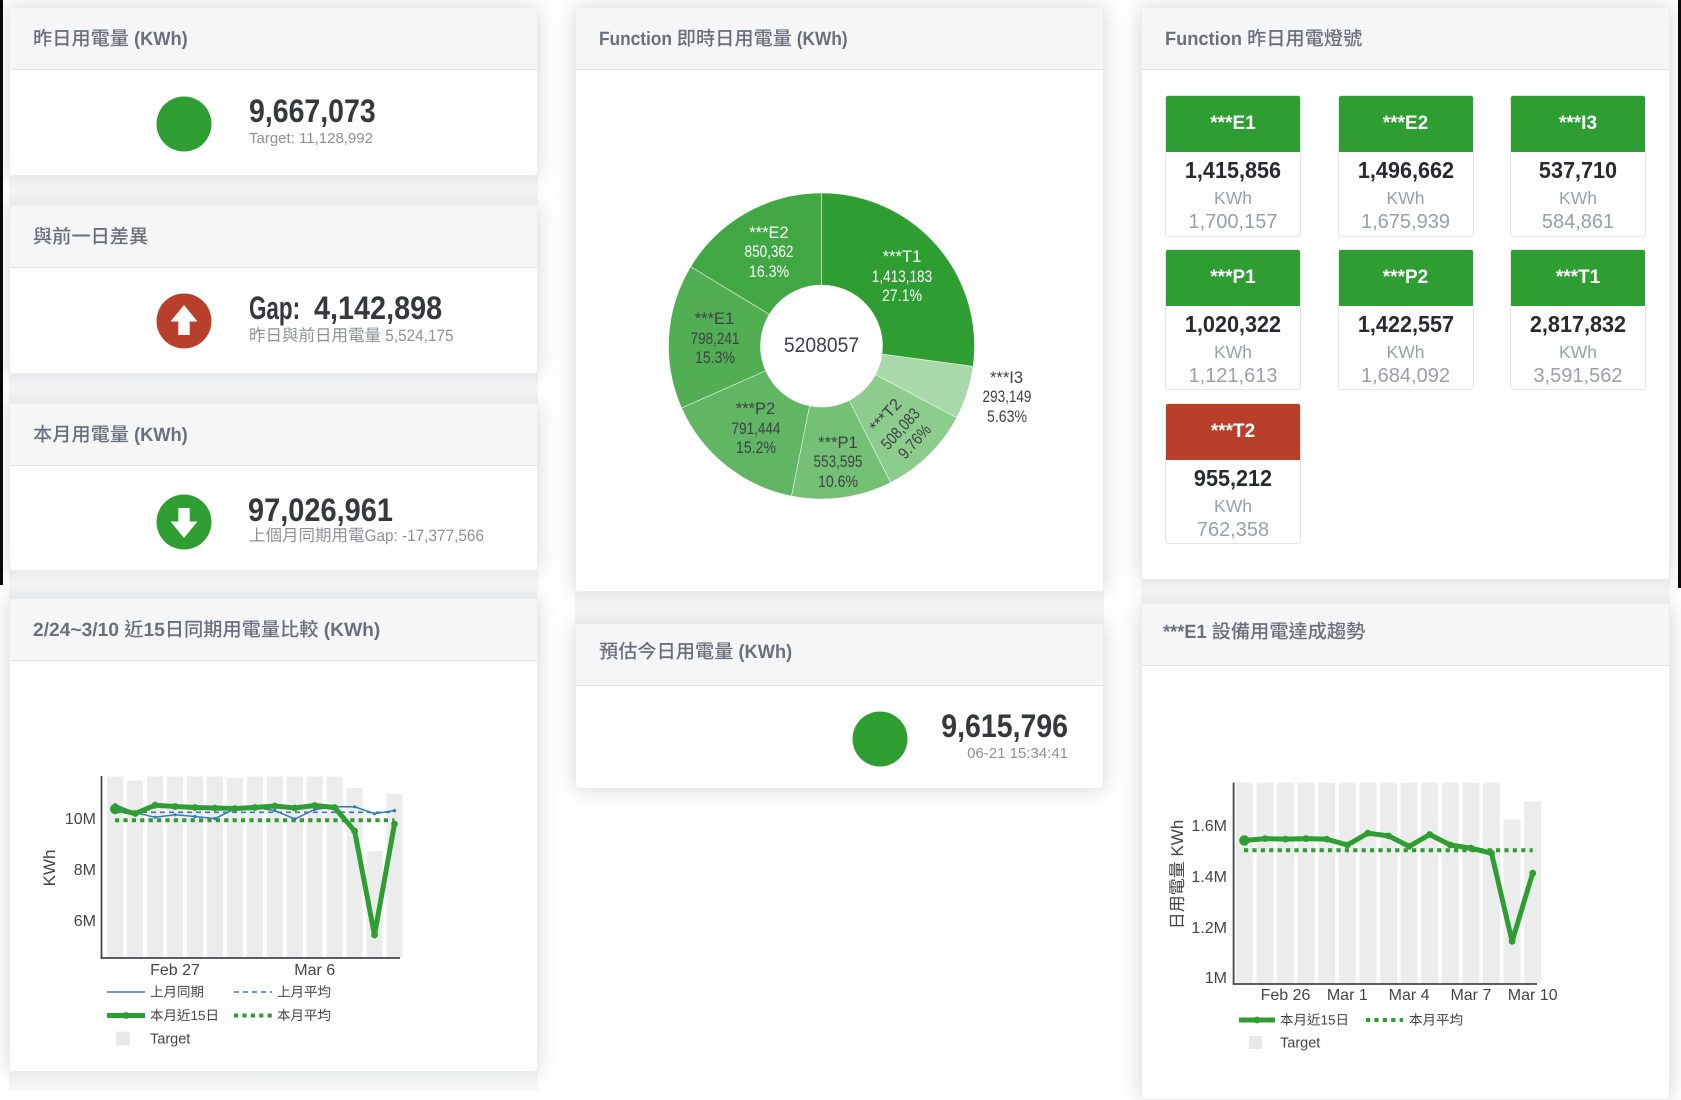  Describe the element at coordinates (1533, 995) in the screenshot. I see `svg-text: Mar 10` at that location.